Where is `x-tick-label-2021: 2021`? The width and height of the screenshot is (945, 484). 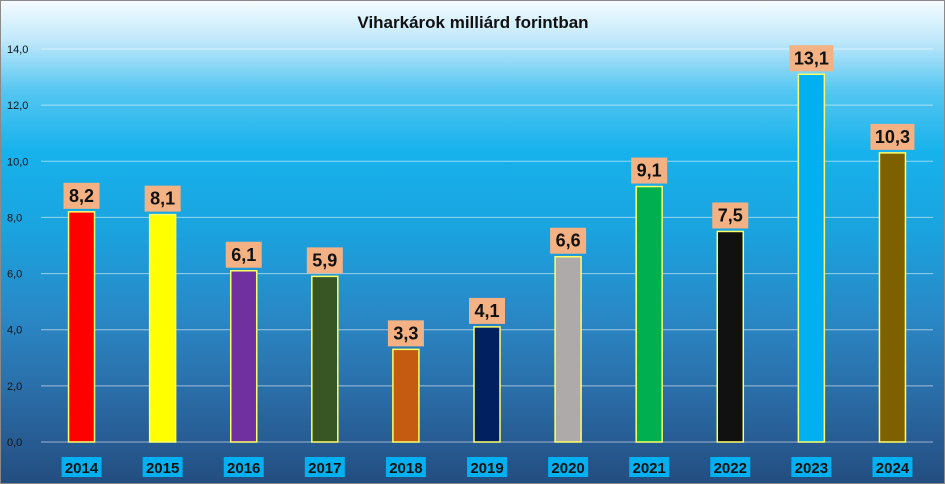 x-tick-label-2021: 2021 is located at coordinates (648, 468).